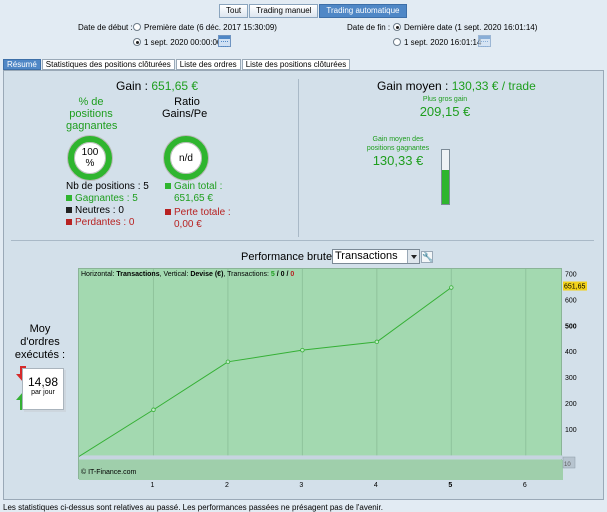  I want to click on gain-moyen-bar, so click(445, 177).